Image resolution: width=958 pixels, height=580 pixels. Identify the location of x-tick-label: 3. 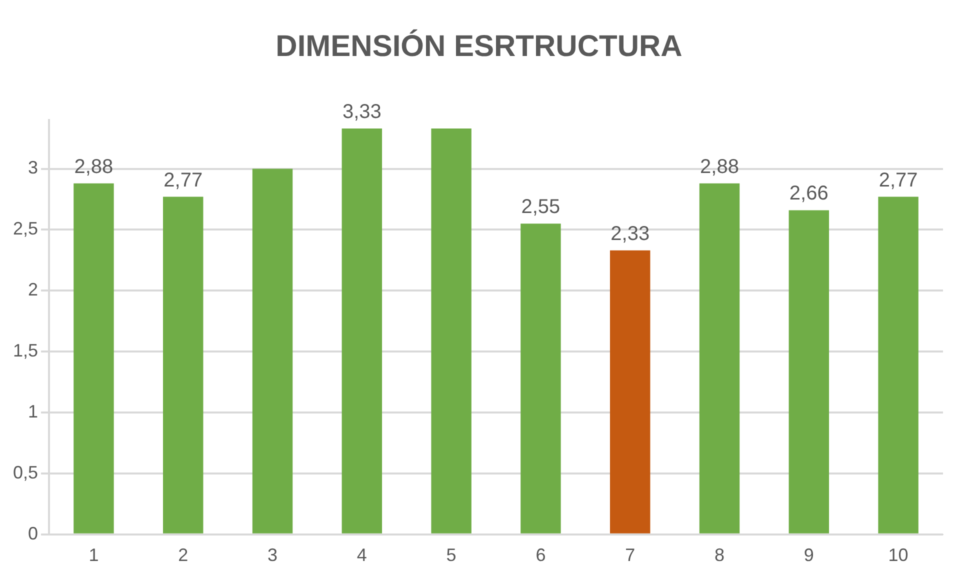
(273, 555).